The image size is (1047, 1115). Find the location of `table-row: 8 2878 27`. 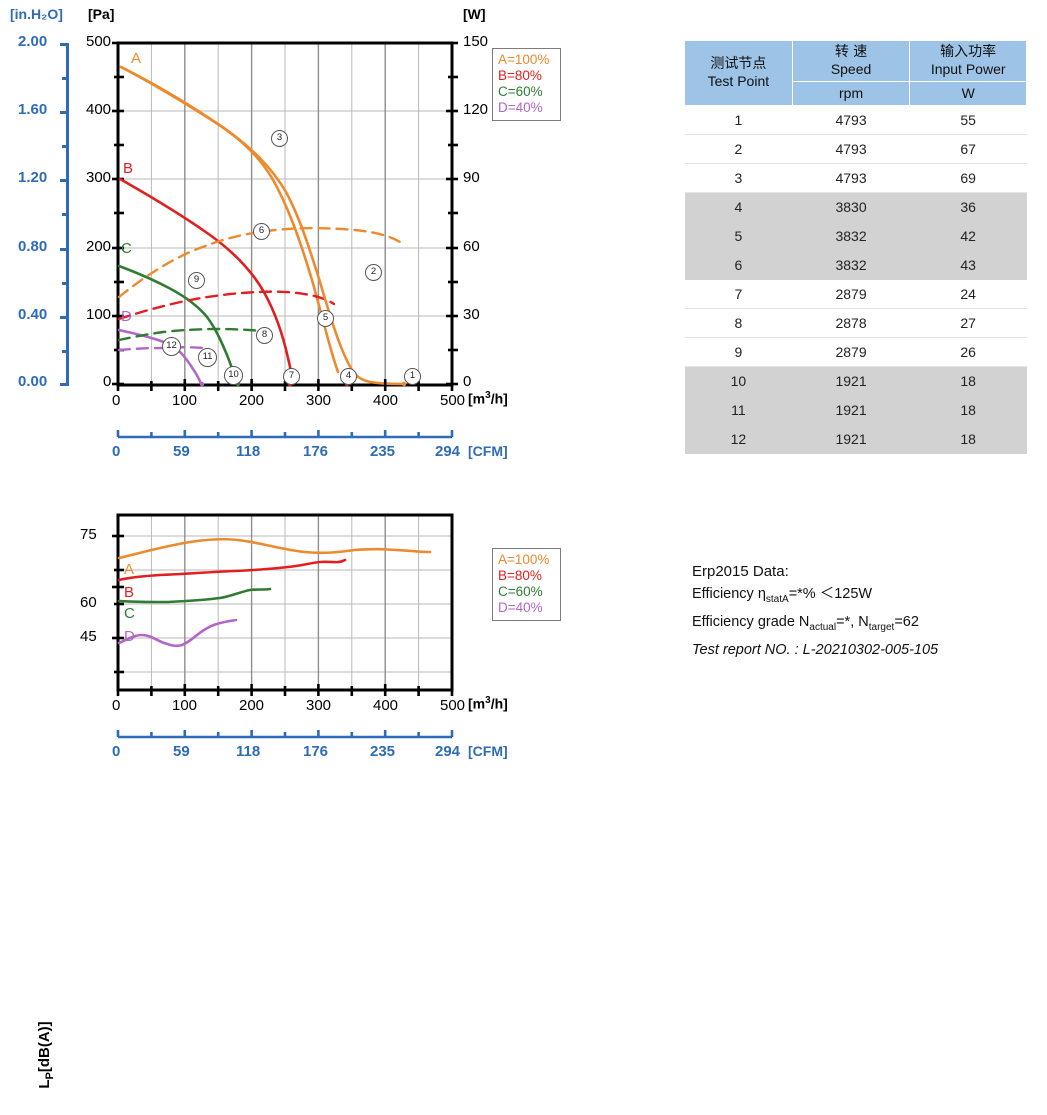

table-row: 8 2878 27 is located at coordinates (855, 323).